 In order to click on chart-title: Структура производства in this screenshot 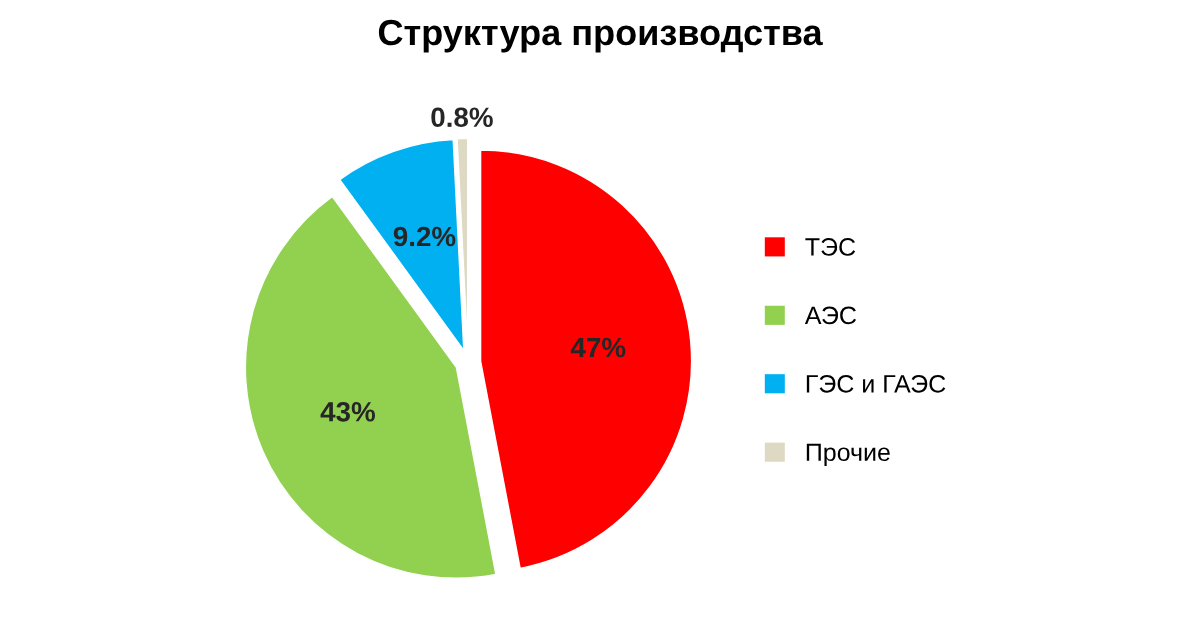, I will do `click(600, 36)`.